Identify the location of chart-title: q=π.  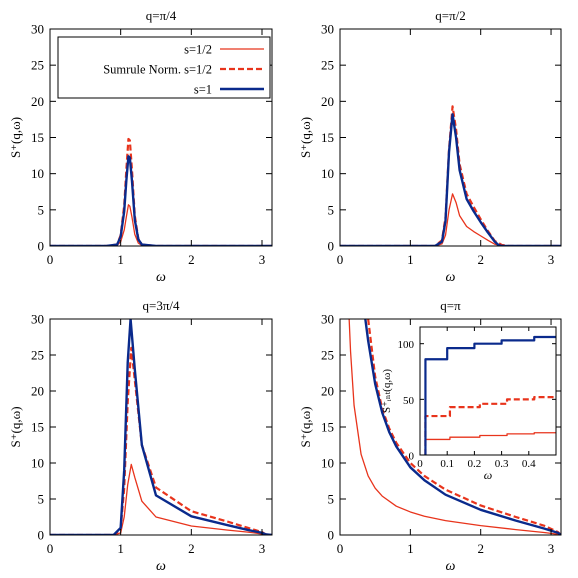
(450, 305).